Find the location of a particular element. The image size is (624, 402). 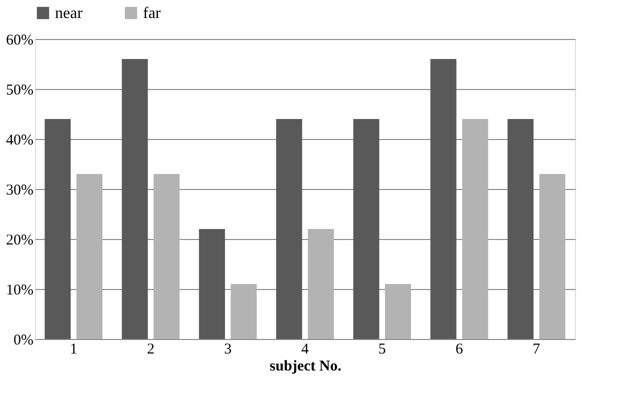

x-tick-label: 4 is located at coordinates (305, 350).